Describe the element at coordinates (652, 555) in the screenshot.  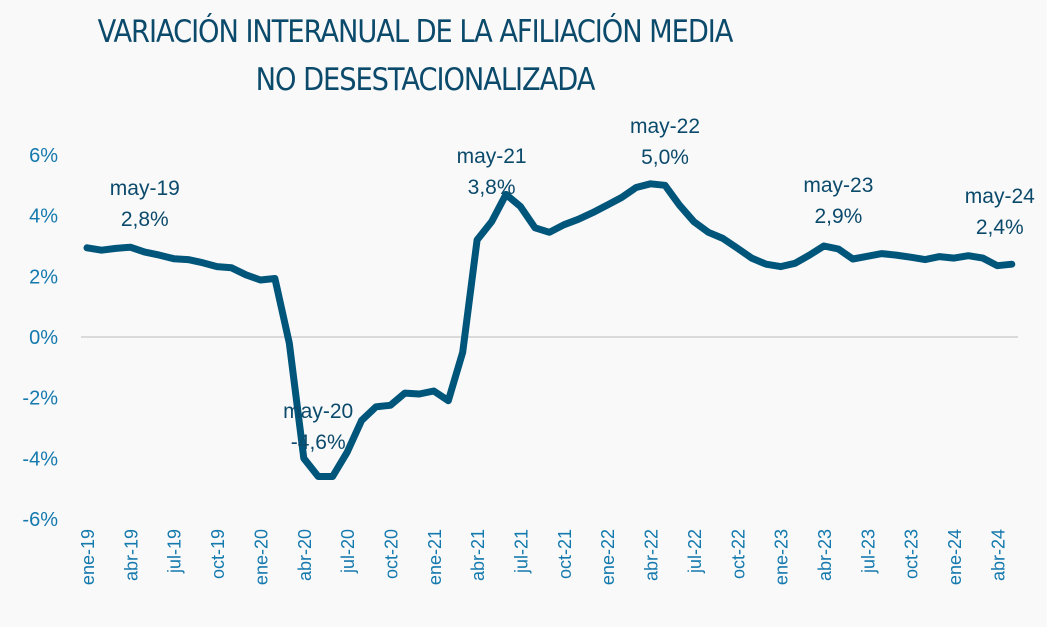
I see `x-tick-label: abr-22` at that location.